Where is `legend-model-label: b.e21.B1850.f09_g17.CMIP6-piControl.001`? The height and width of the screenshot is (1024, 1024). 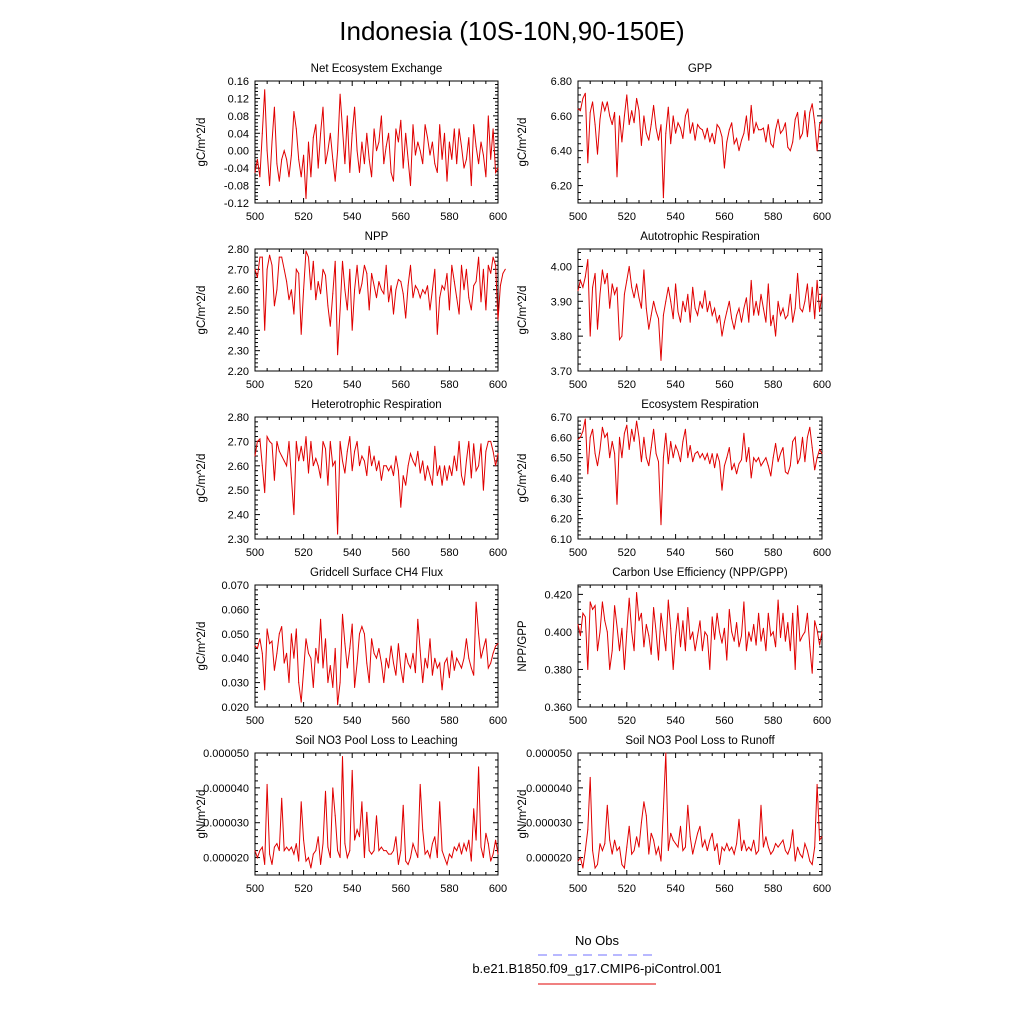
legend-model-label: b.e21.B1850.f09_g17.CMIP6-piControl.001 is located at coordinates (596, 968).